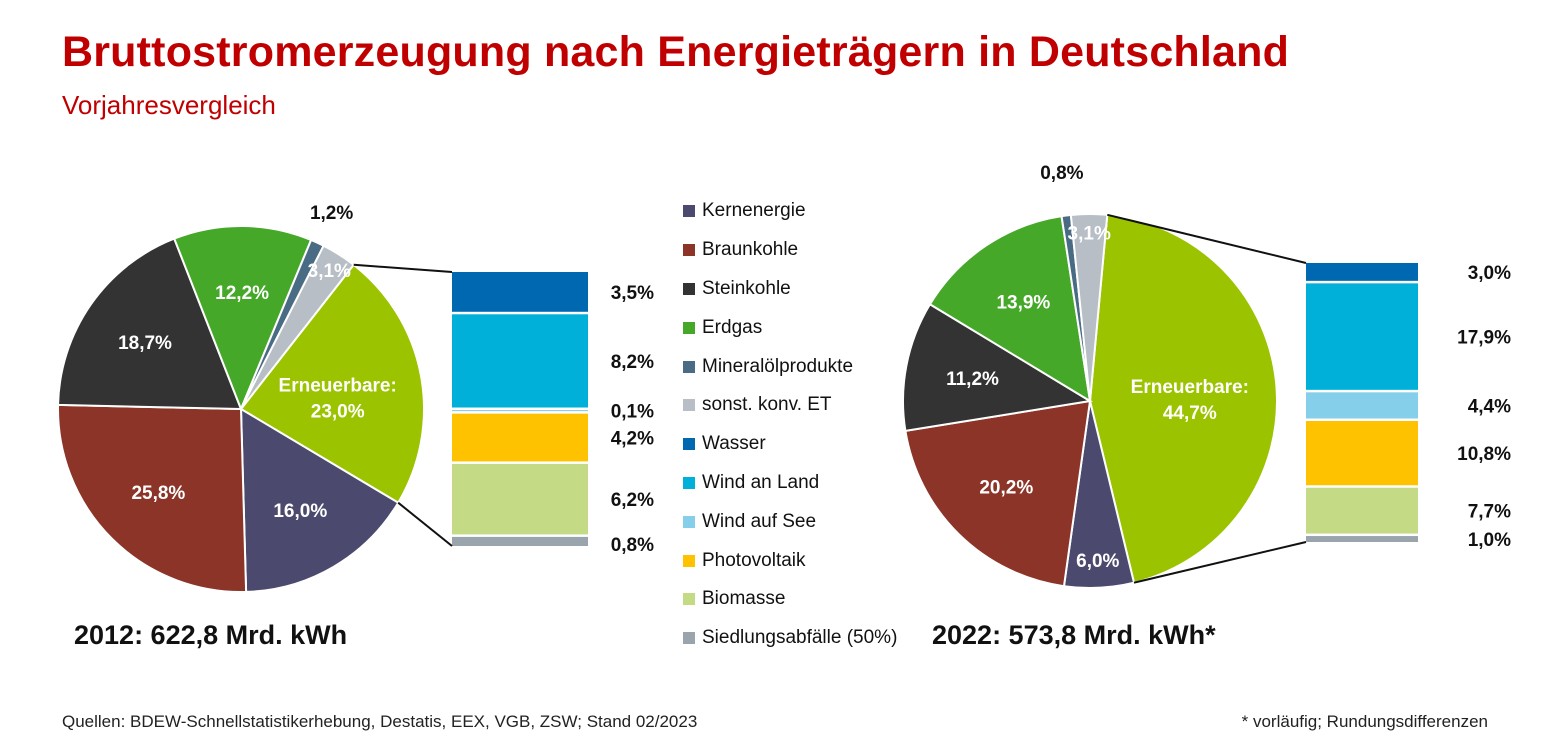  Describe the element at coordinates (1489, 273) in the screenshot. I see `breakdown-label-wasser: 3,0%` at that location.